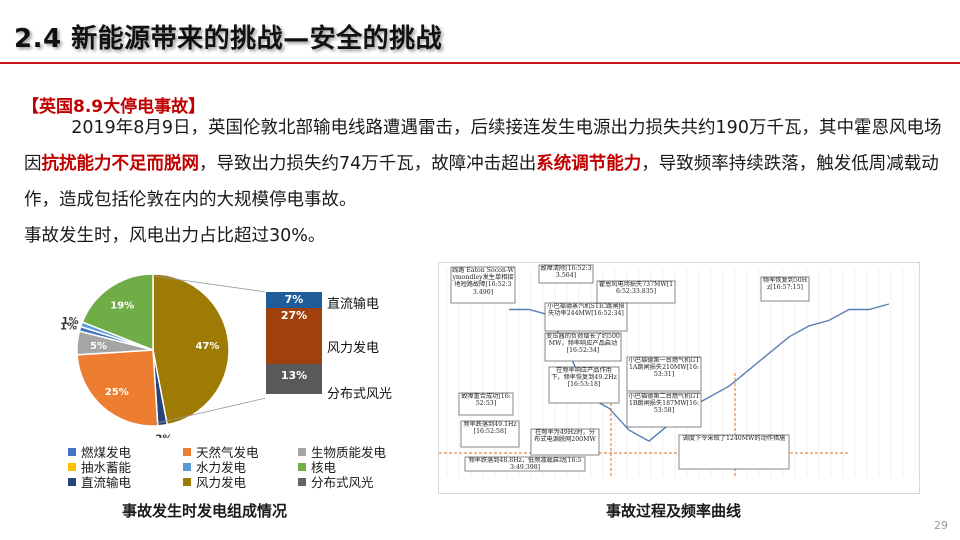  I want to click on pie-data-label: 19%, so click(122, 306).